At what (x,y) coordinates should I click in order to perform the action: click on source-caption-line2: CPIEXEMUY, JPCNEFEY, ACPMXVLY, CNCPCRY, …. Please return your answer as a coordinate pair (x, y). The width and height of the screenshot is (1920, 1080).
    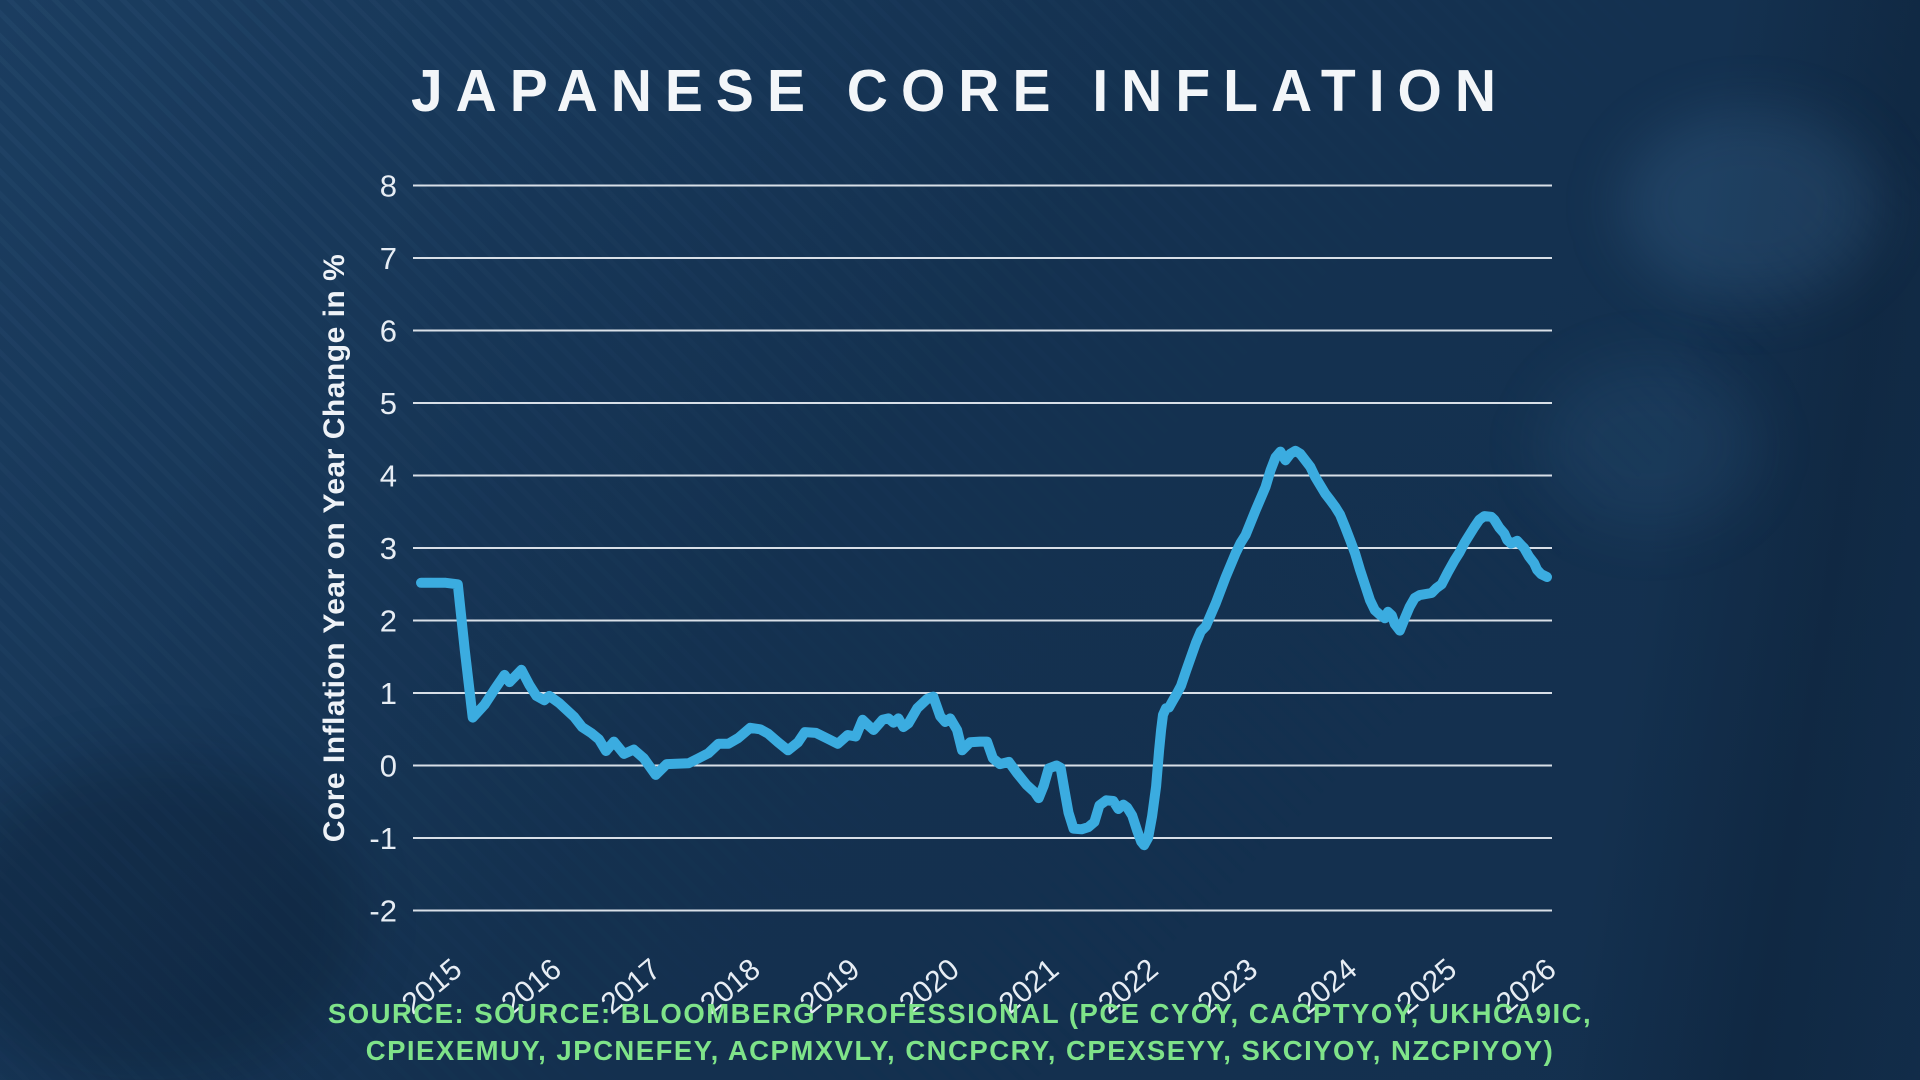
    Looking at the image, I should click on (960, 1050).